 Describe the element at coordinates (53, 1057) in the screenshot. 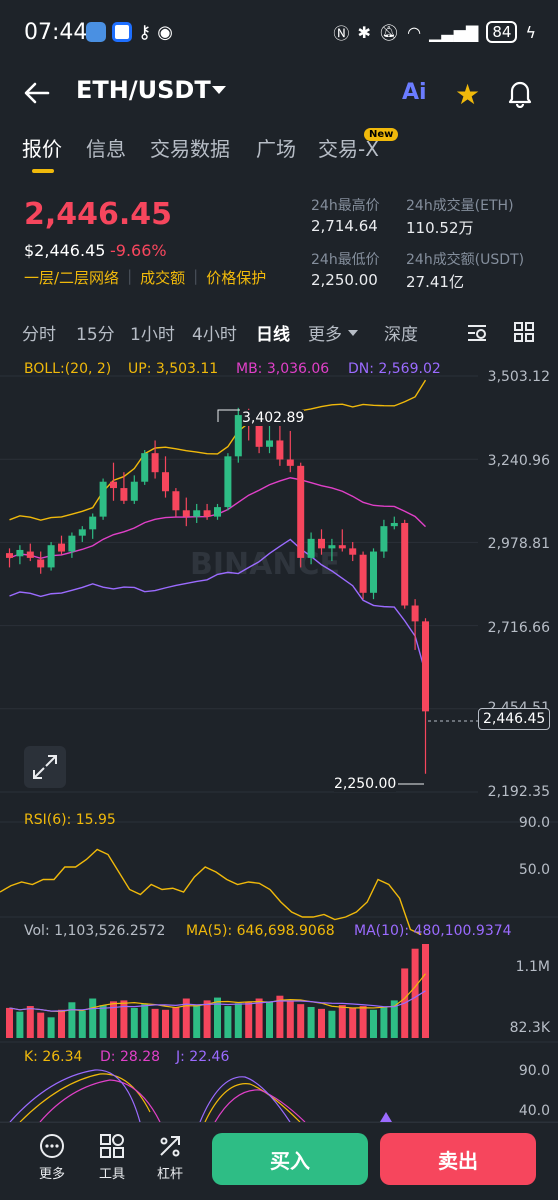

I see `kdj-k-legend: K: 26.34` at that location.